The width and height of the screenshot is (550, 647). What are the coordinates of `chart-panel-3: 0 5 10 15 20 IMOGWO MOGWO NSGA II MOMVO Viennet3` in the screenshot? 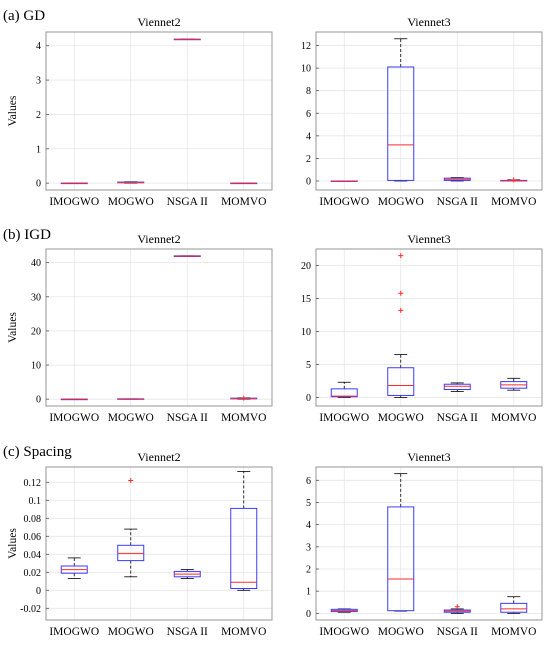 It's located at (422, 328).